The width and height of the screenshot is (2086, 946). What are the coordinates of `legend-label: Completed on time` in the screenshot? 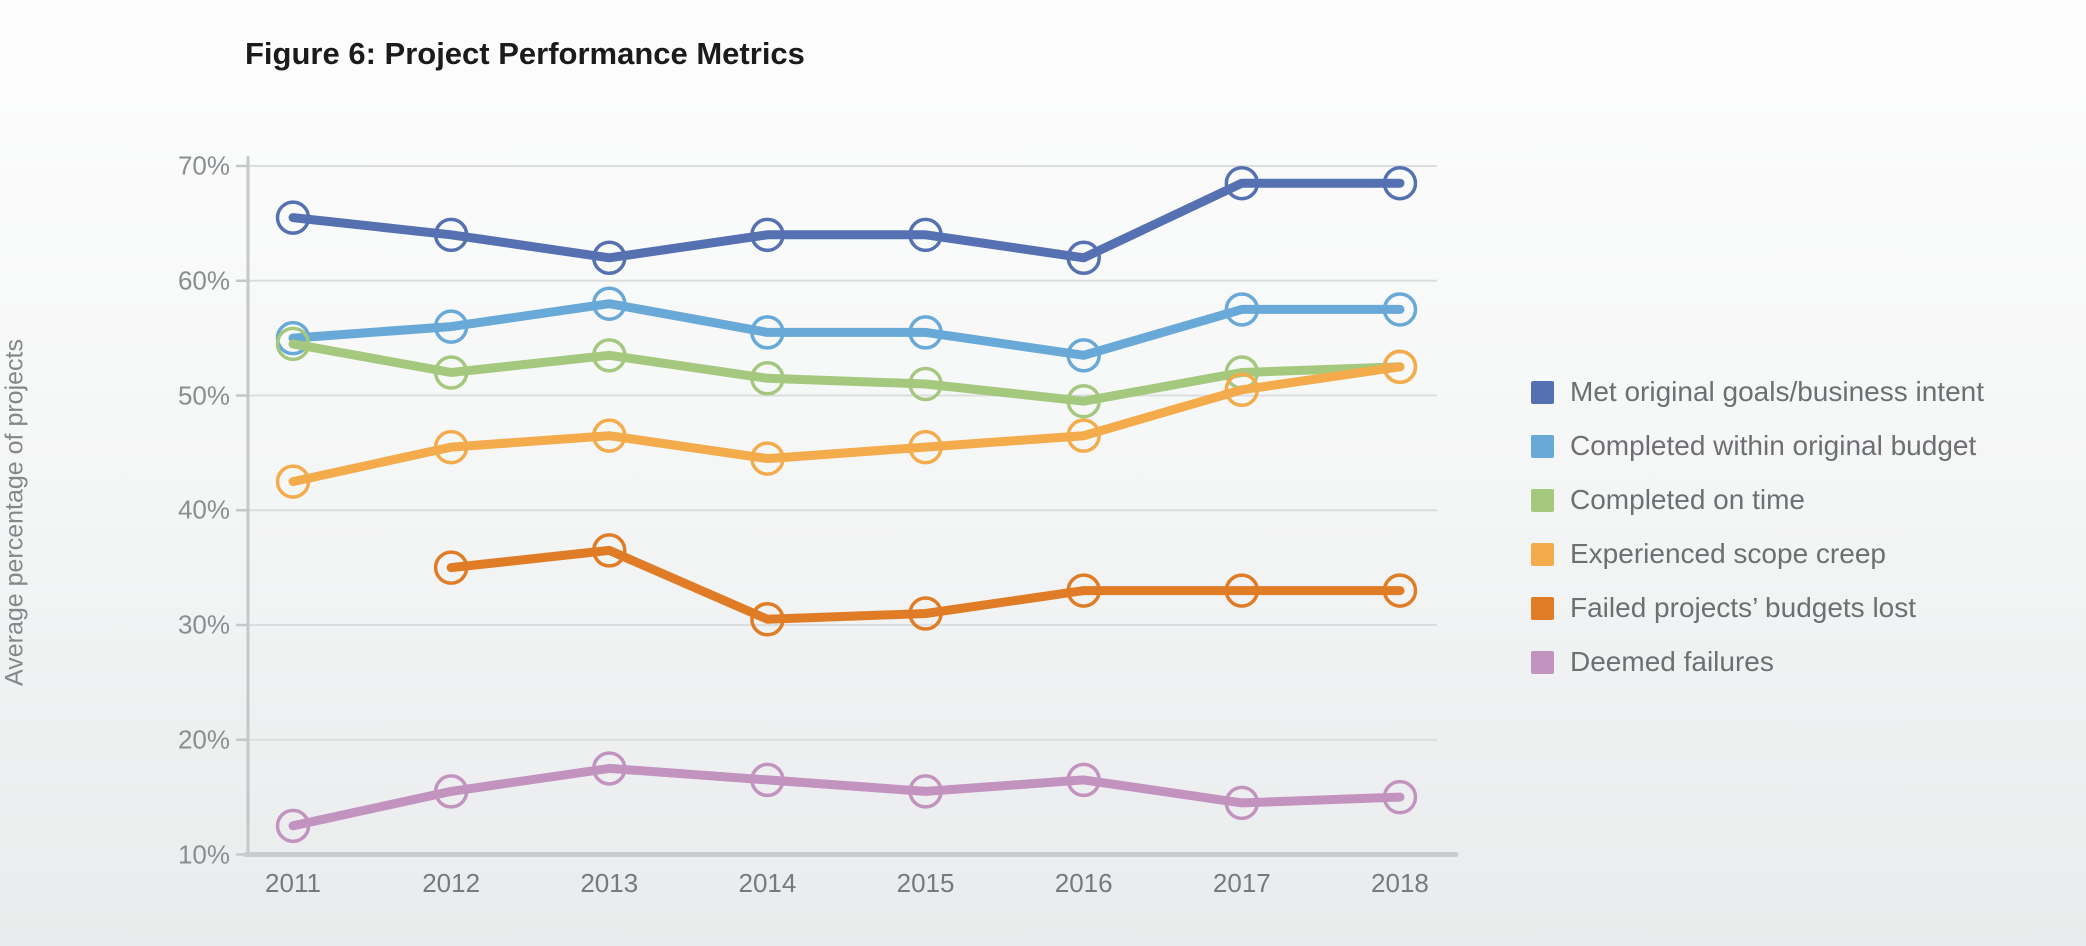 It's located at (1688, 499).